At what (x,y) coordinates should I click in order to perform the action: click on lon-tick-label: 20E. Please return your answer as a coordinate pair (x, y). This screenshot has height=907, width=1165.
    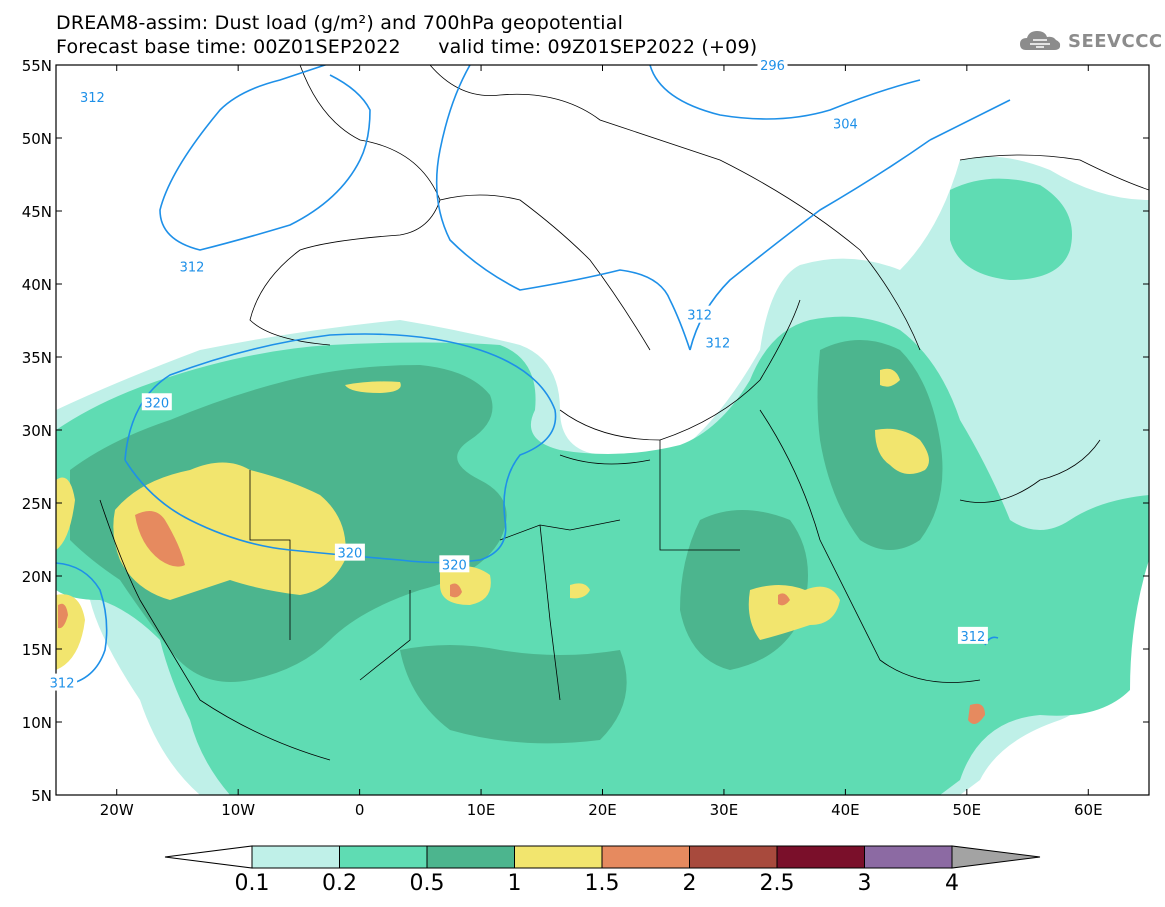
    Looking at the image, I should click on (602, 810).